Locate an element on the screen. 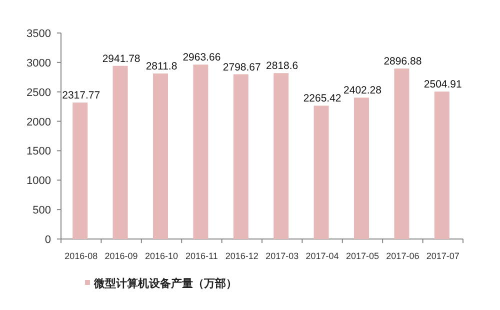 This screenshot has height=310, width=500. y-tick-label: 3500 is located at coordinates (38, 34).